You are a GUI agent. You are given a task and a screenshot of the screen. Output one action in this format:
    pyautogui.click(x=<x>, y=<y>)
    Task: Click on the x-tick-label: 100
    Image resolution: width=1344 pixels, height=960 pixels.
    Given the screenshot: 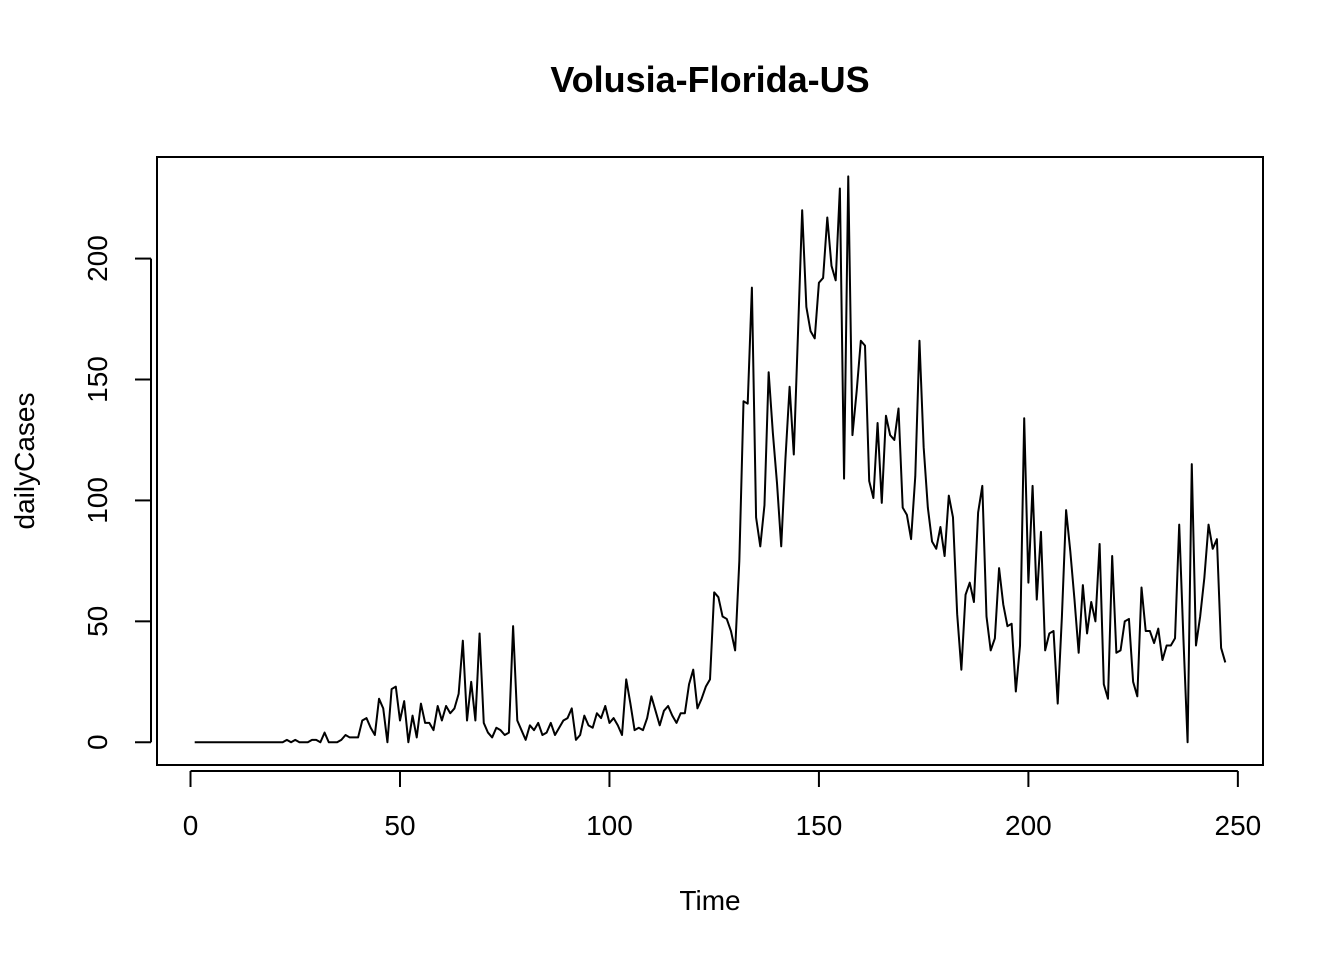 What is the action you would take?
    pyautogui.click(x=609, y=825)
    